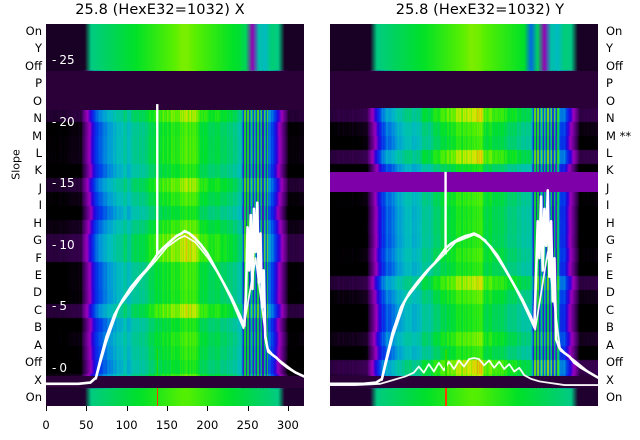  What do you see at coordinates (166, 425) in the screenshot?
I see `xtick-150: 150` at bounding box center [166, 425].